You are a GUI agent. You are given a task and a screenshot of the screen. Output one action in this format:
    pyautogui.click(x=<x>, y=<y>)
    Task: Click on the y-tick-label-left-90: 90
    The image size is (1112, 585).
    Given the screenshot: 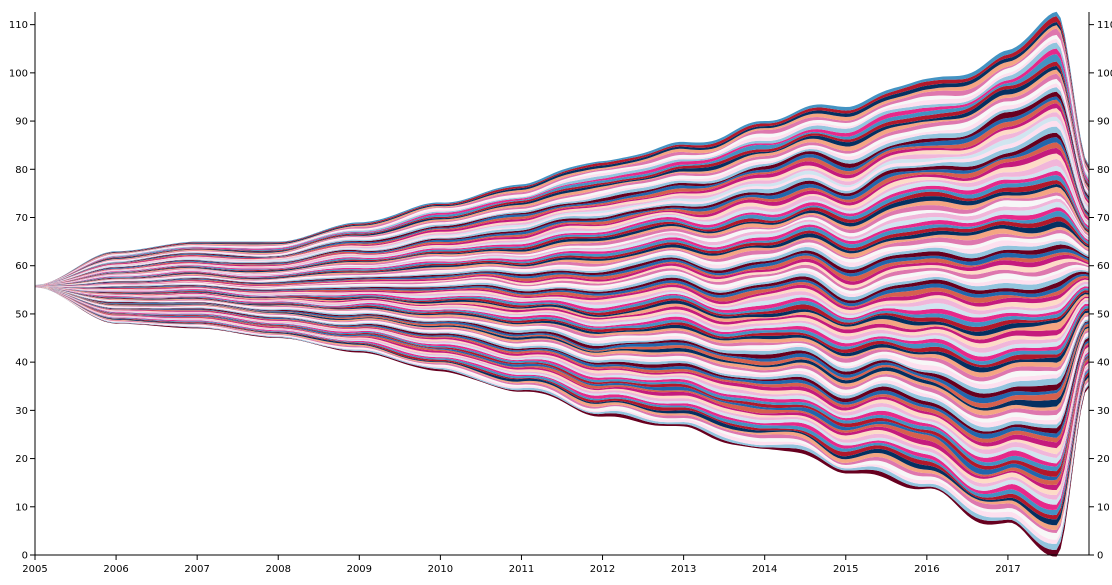 What is the action you would take?
    pyautogui.click(x=21, y=122)
    